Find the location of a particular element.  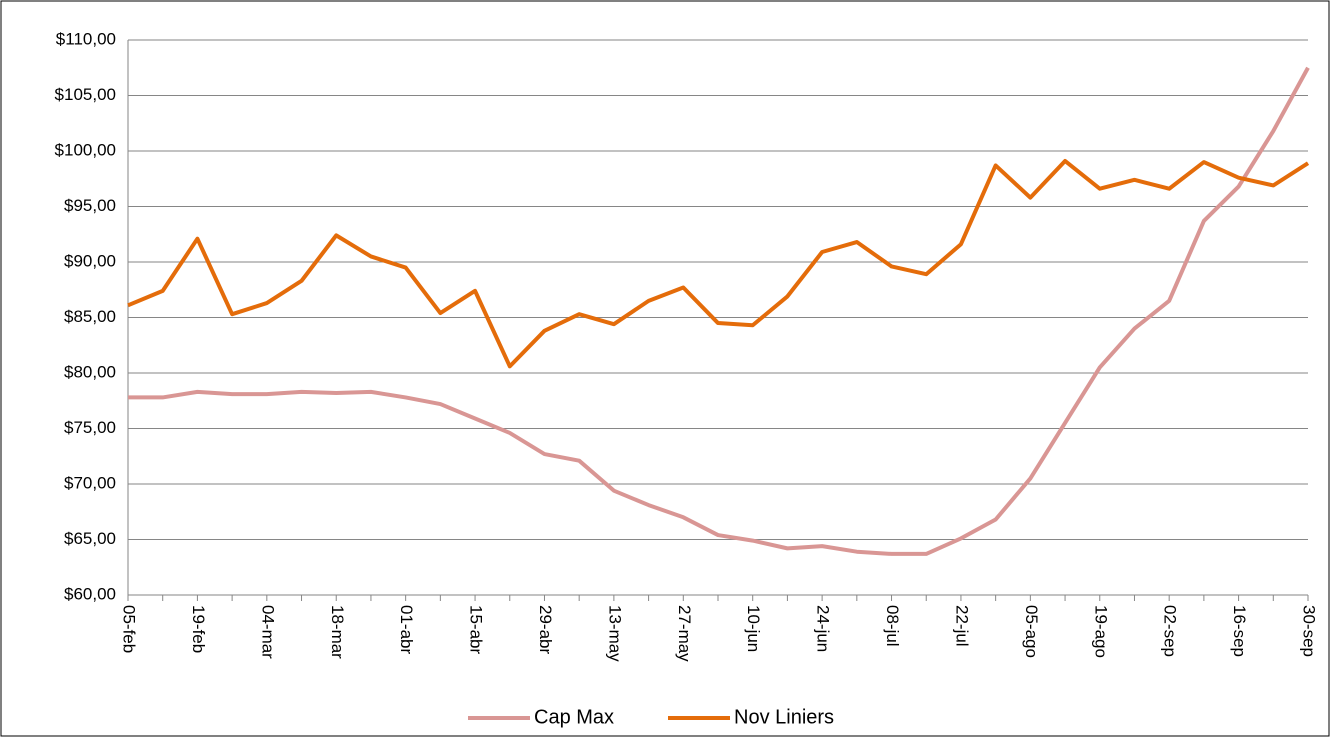

x-tick-label: 05-feb is located at coordinates (129, 629).